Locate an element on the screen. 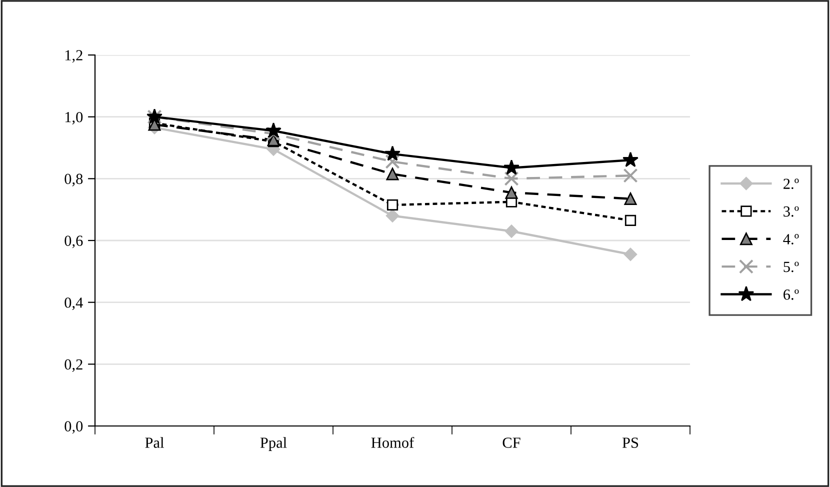  y-tick-label: 0,6 is located at coordinates (73, 242).